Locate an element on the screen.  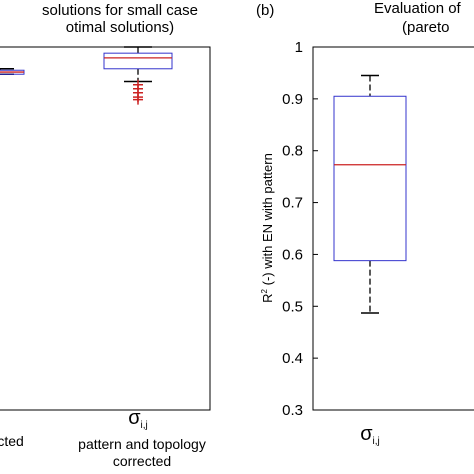
panel-b-ytick-label-7: 1 is located at coordinates (299, 47).